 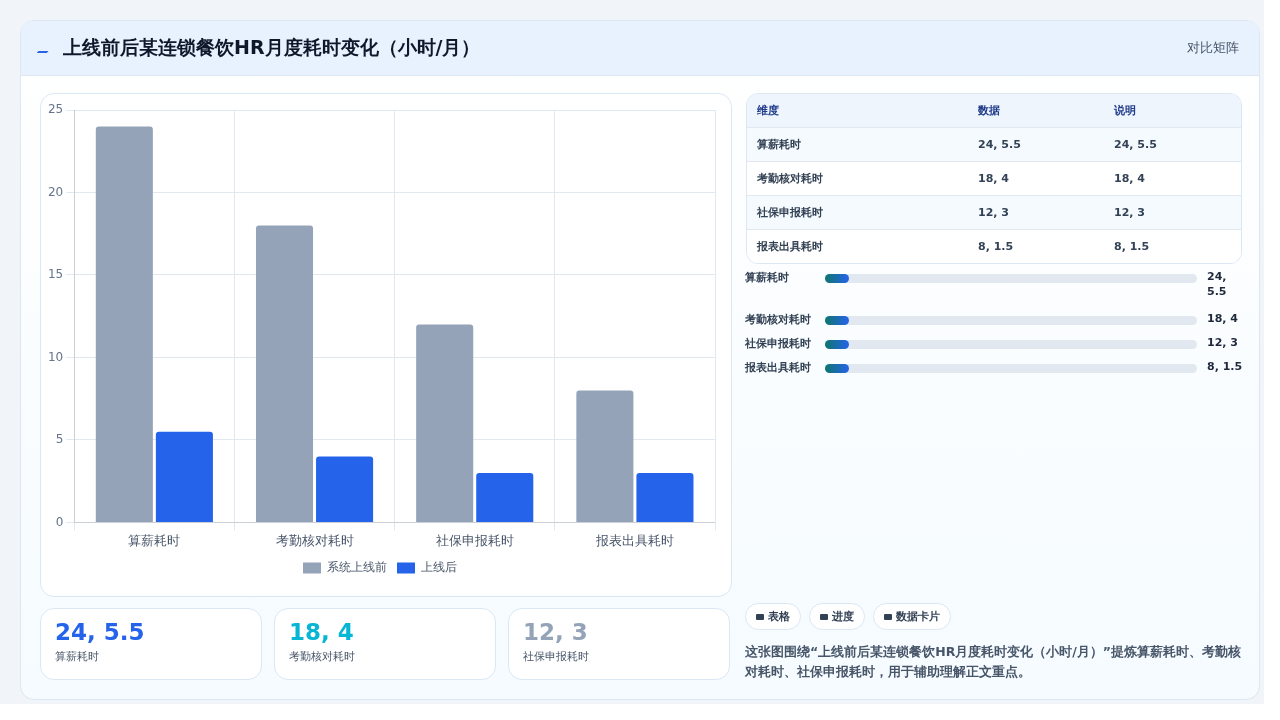 What do you see at coordinates (439, 567) in the screenshot?
I see `legend-label: 上线后` at bounding box center [439, 567].